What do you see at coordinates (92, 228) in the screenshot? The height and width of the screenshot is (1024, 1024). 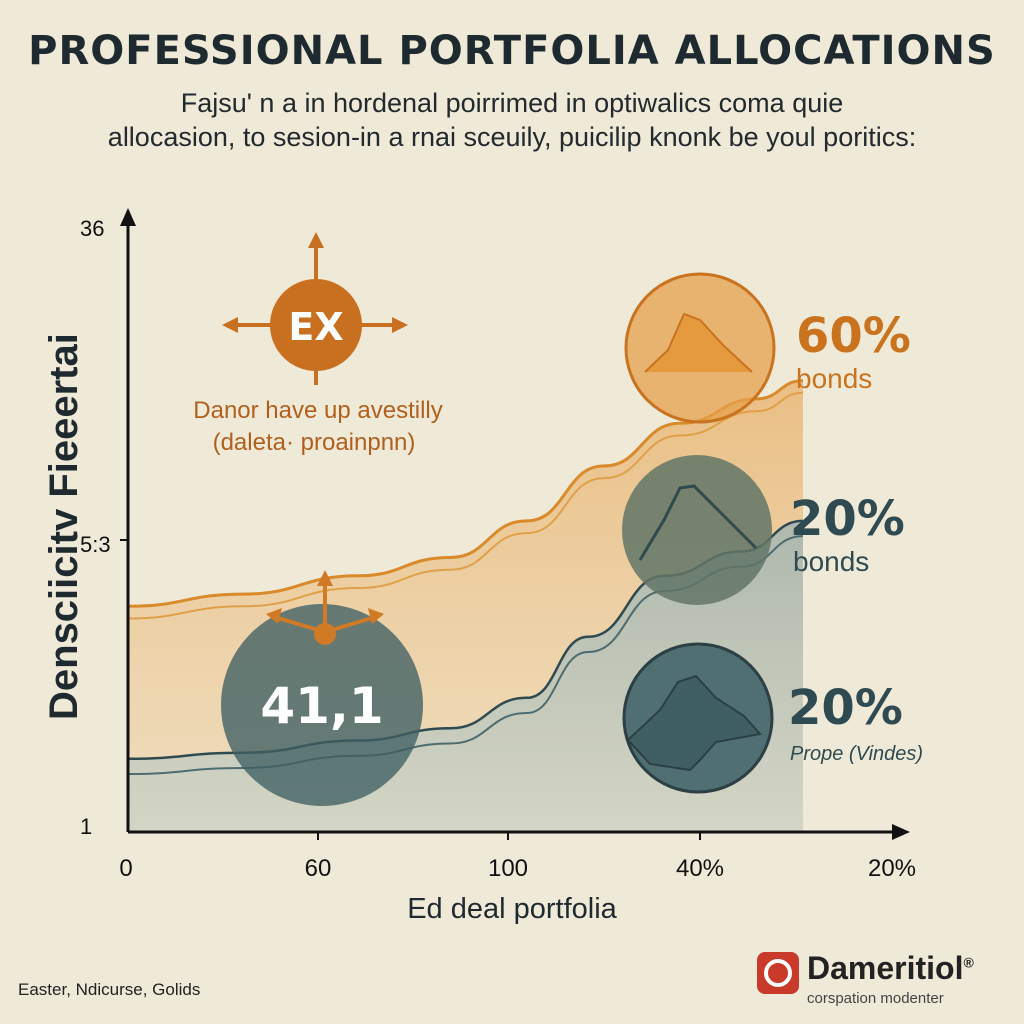 I see `y-tick-label: 36` at bounding box center [92, 228].